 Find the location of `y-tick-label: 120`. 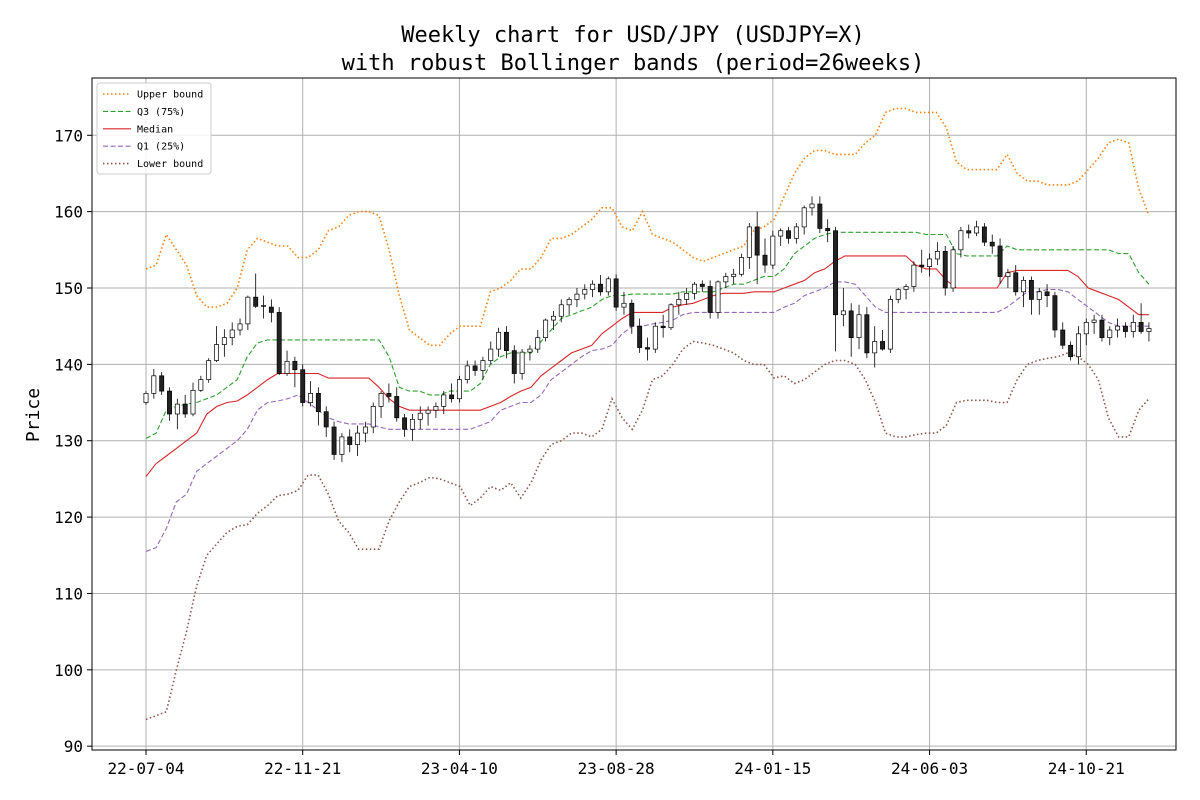

y-tick-label: 120 is located at coordinates (68, 517).